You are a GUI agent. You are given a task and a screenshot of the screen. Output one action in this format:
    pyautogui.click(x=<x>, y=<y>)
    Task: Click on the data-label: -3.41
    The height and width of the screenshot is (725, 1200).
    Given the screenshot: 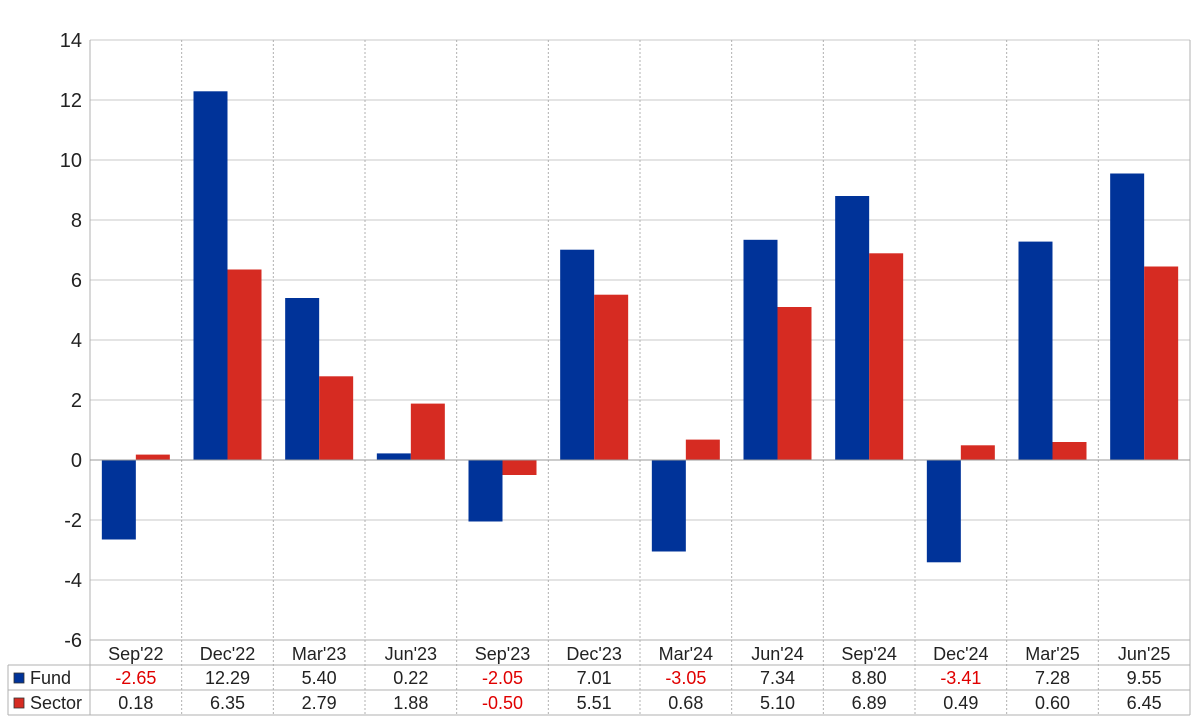 What is the action you would take?
    pyautogui.click(x=960, y=678)
    